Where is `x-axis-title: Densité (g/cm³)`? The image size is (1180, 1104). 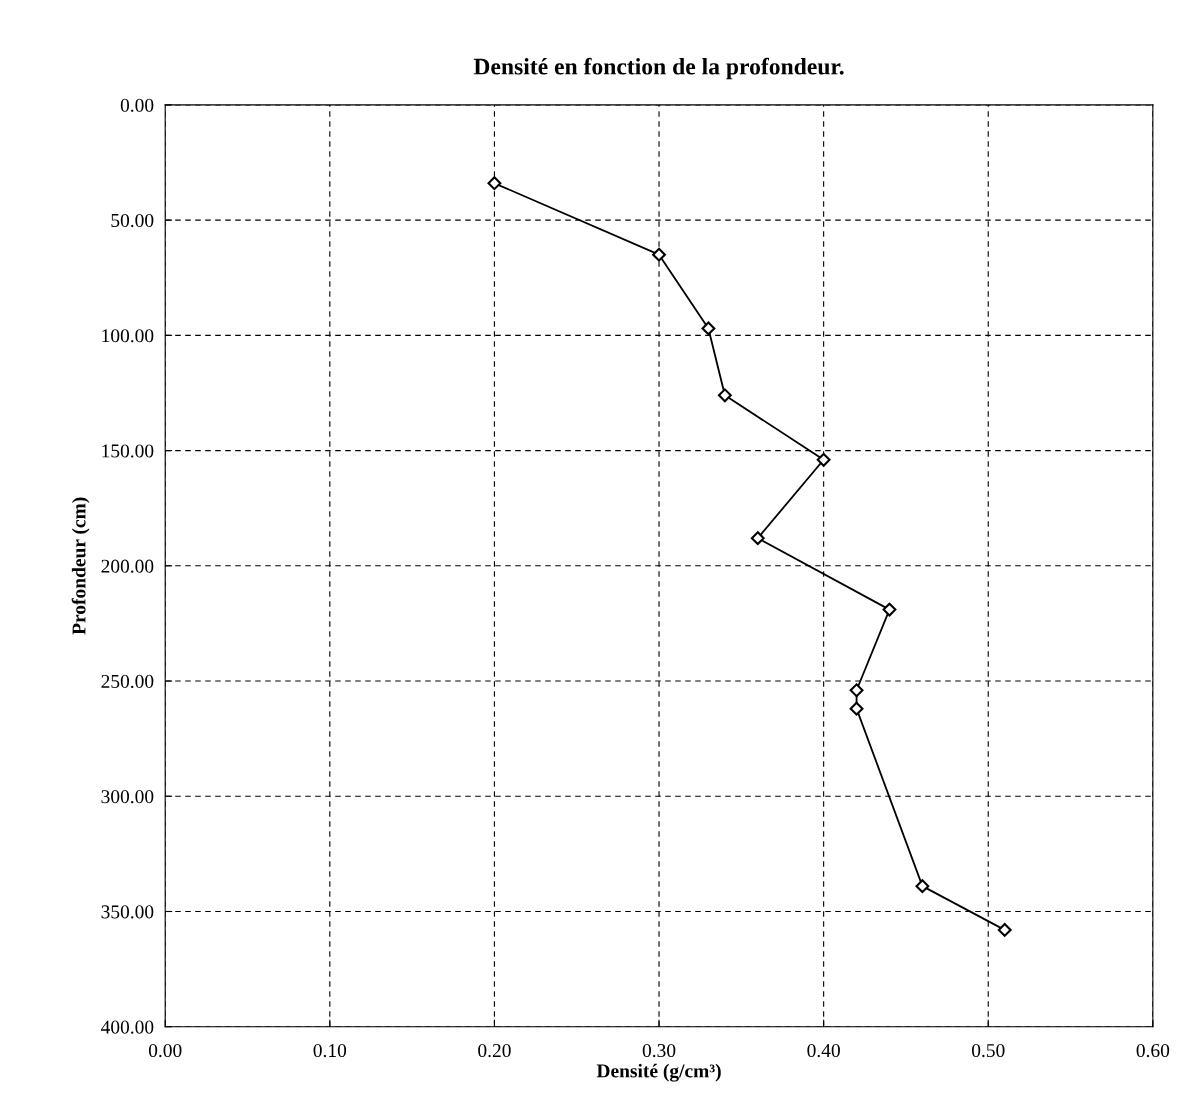 x-axis-title: Densité (g/cm³) is located at coordinates (658, 1072).